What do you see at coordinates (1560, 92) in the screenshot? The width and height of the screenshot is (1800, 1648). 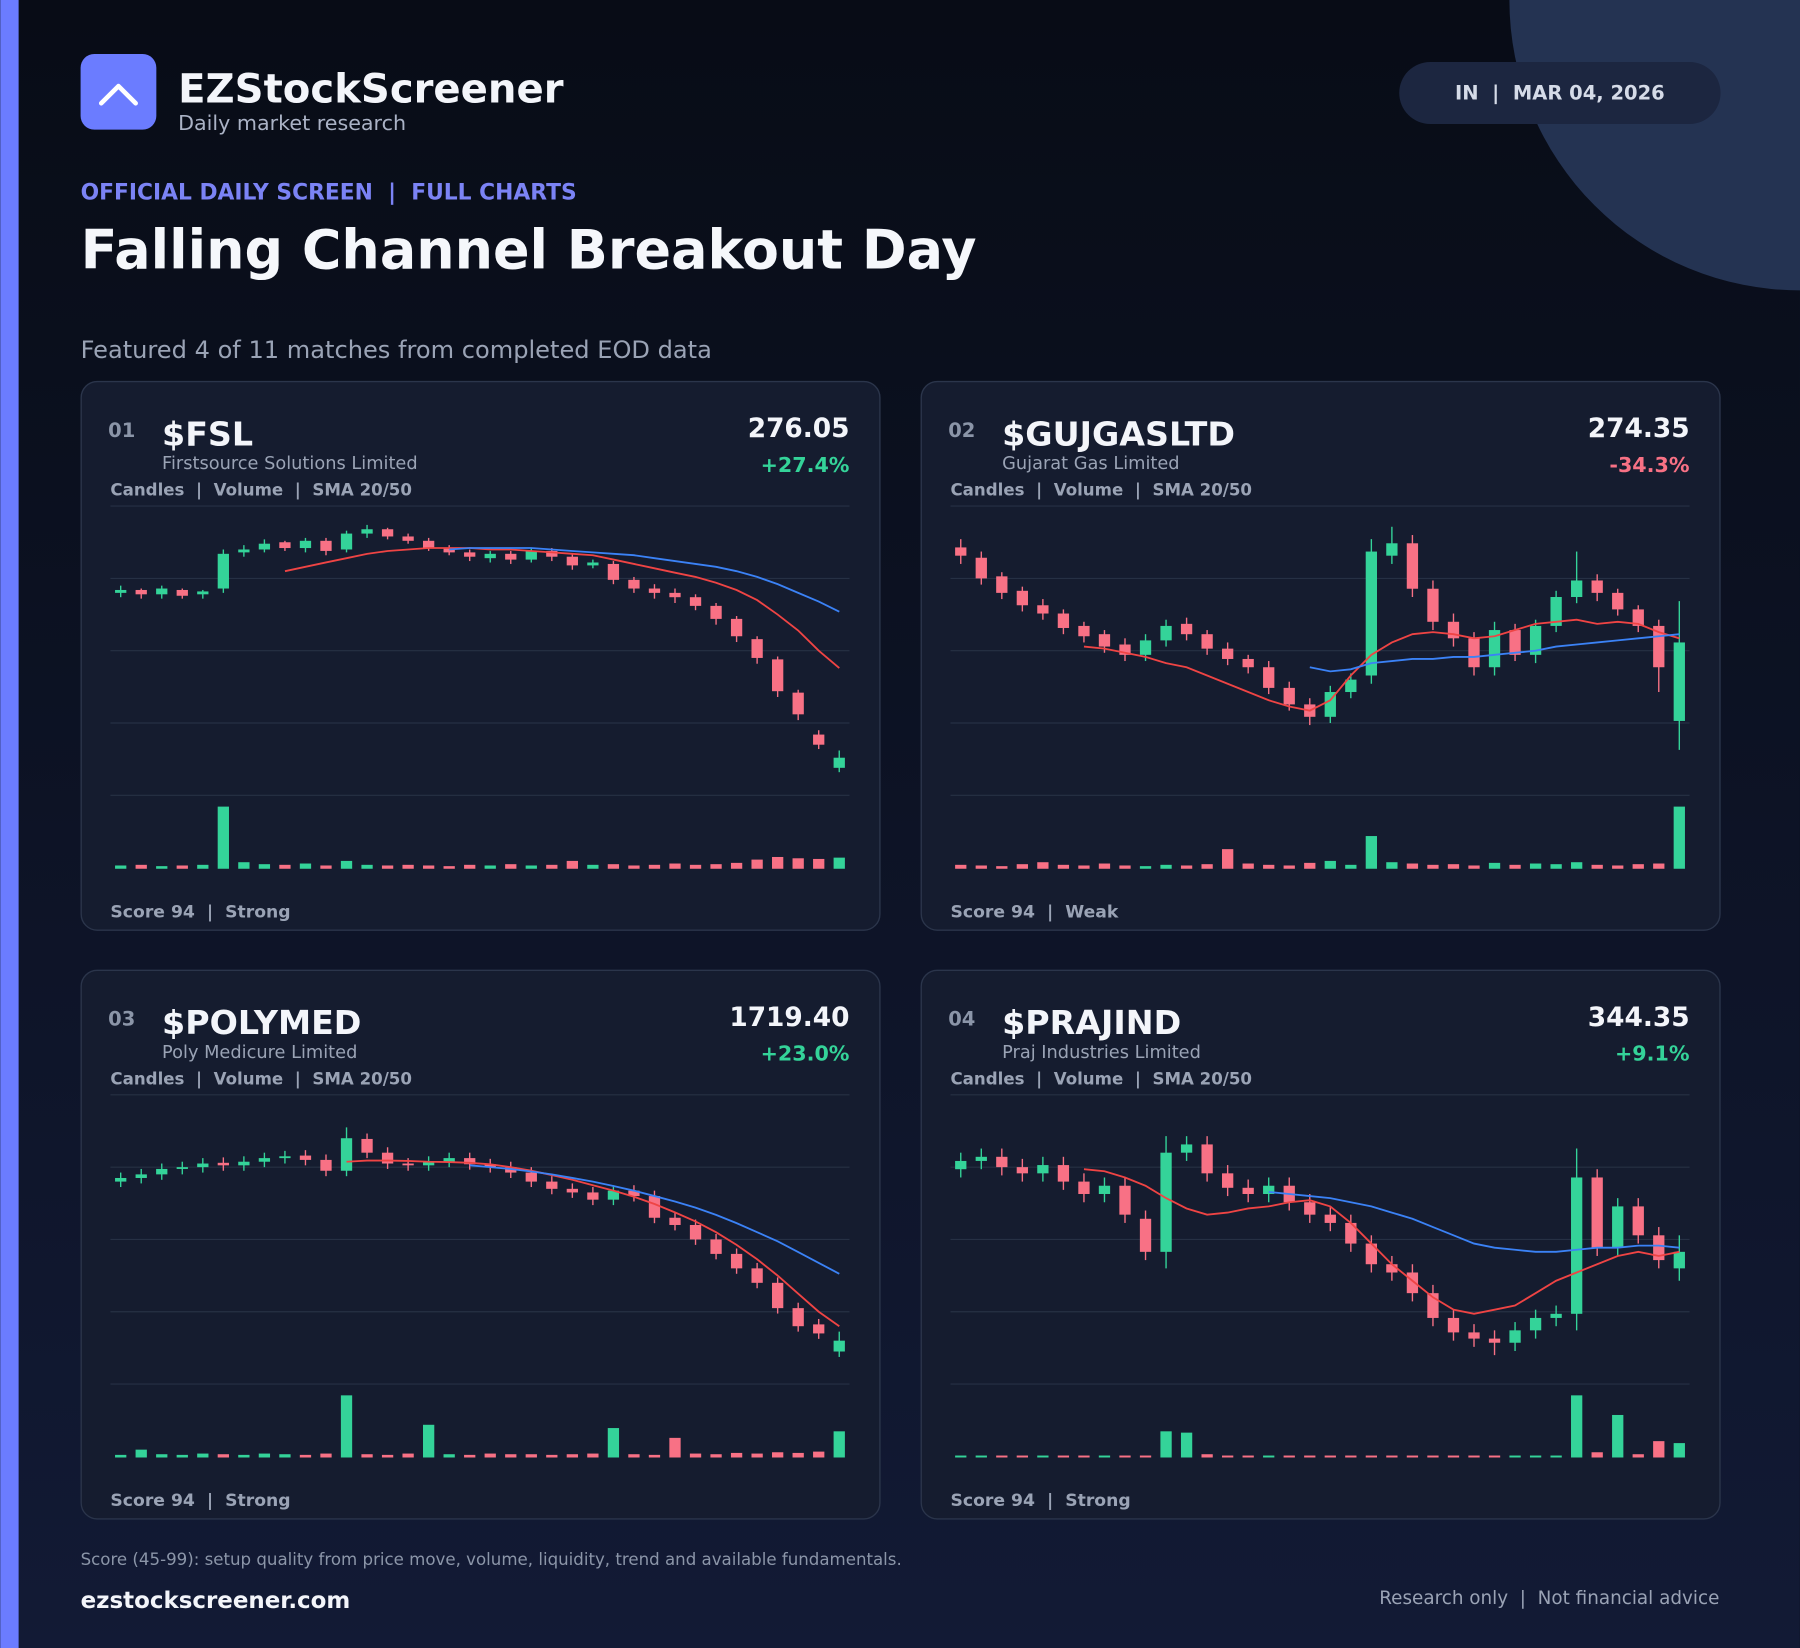 I see `edition: IN | MAR 04, 2026` at bounding box center [1560, 92].